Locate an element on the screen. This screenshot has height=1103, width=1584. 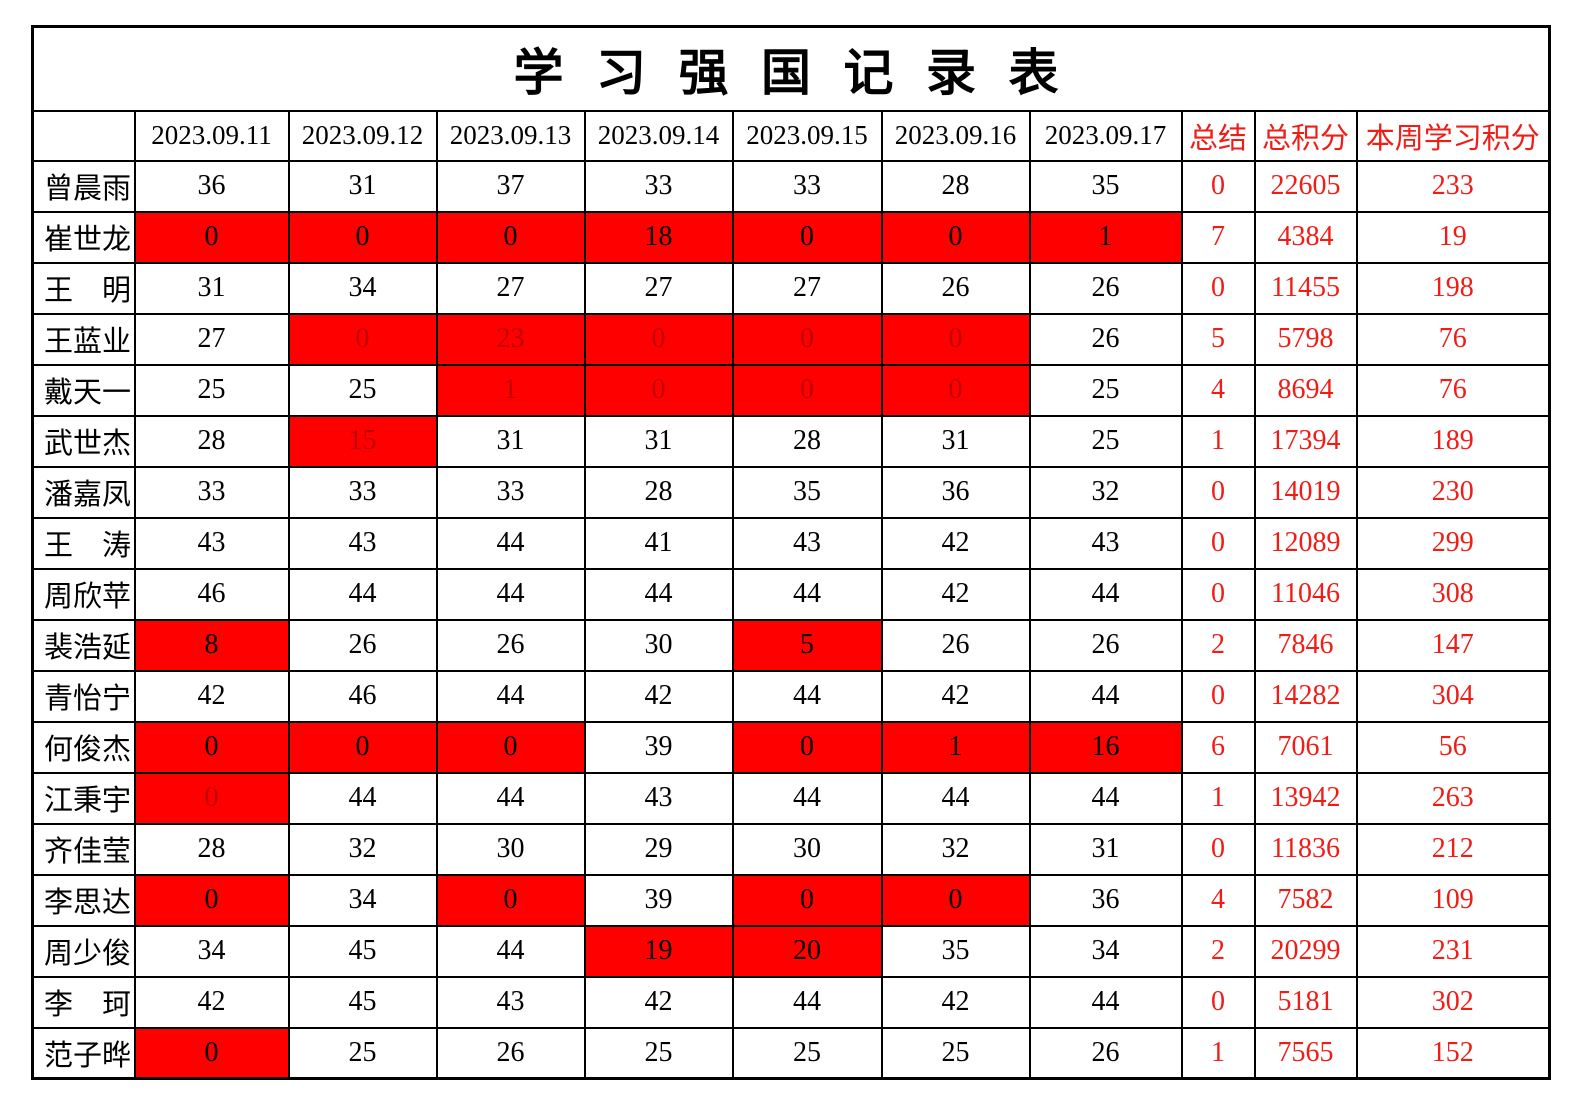
student-name: 李思达 is located at coordinates (83, 900).